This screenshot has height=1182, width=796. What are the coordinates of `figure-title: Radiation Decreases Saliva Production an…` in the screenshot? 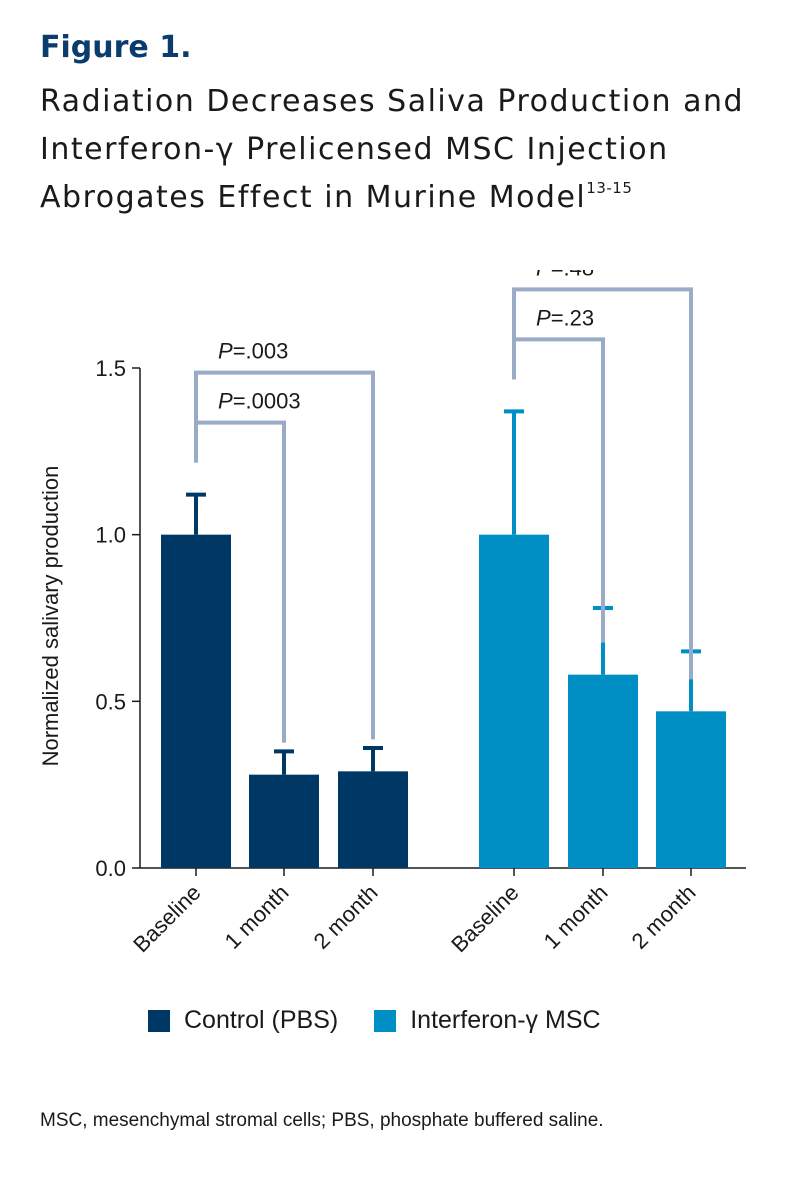 It's located at (400, 152).